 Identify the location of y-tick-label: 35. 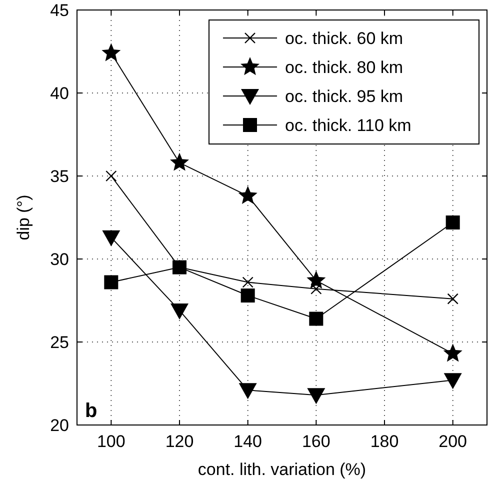
(59, 176).